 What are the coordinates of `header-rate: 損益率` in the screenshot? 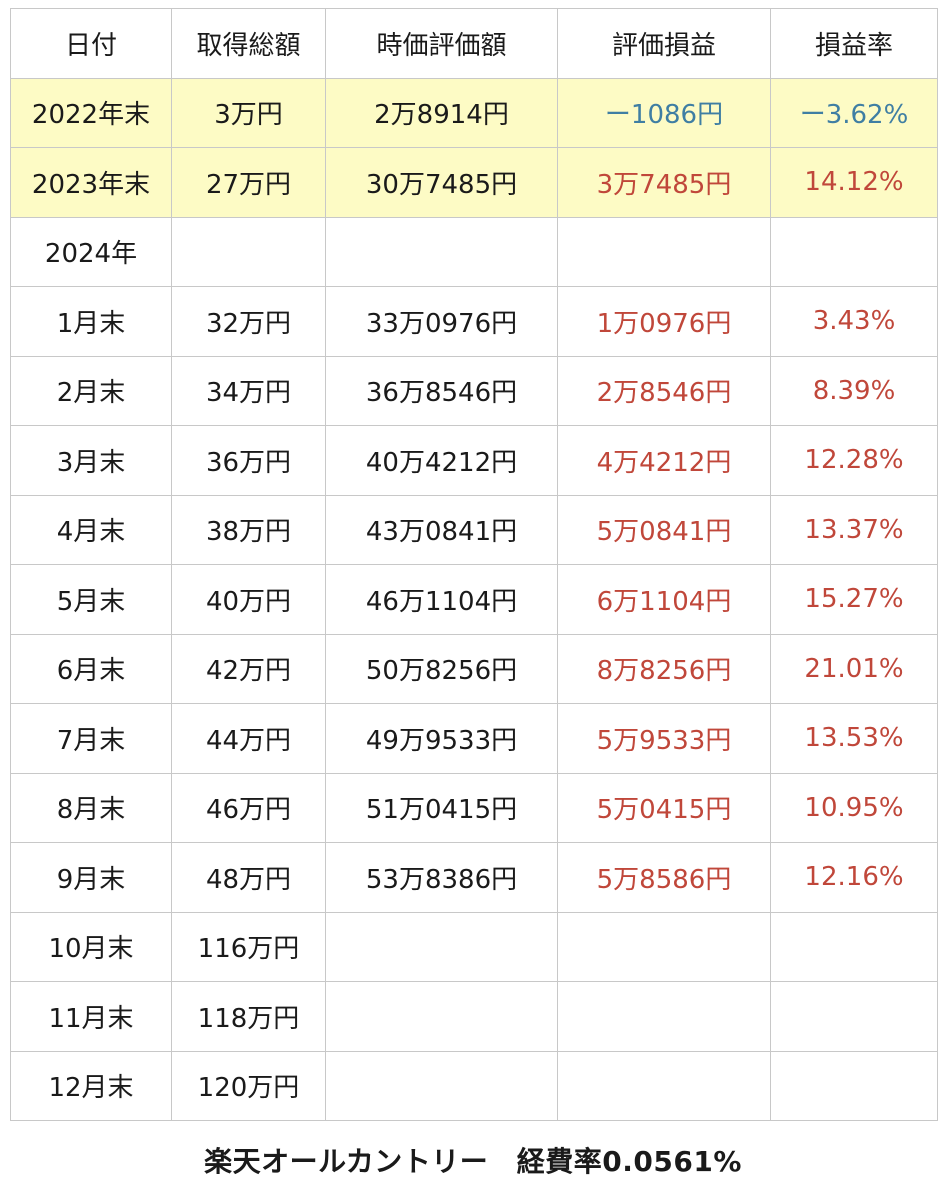 It's located at (854, 43).